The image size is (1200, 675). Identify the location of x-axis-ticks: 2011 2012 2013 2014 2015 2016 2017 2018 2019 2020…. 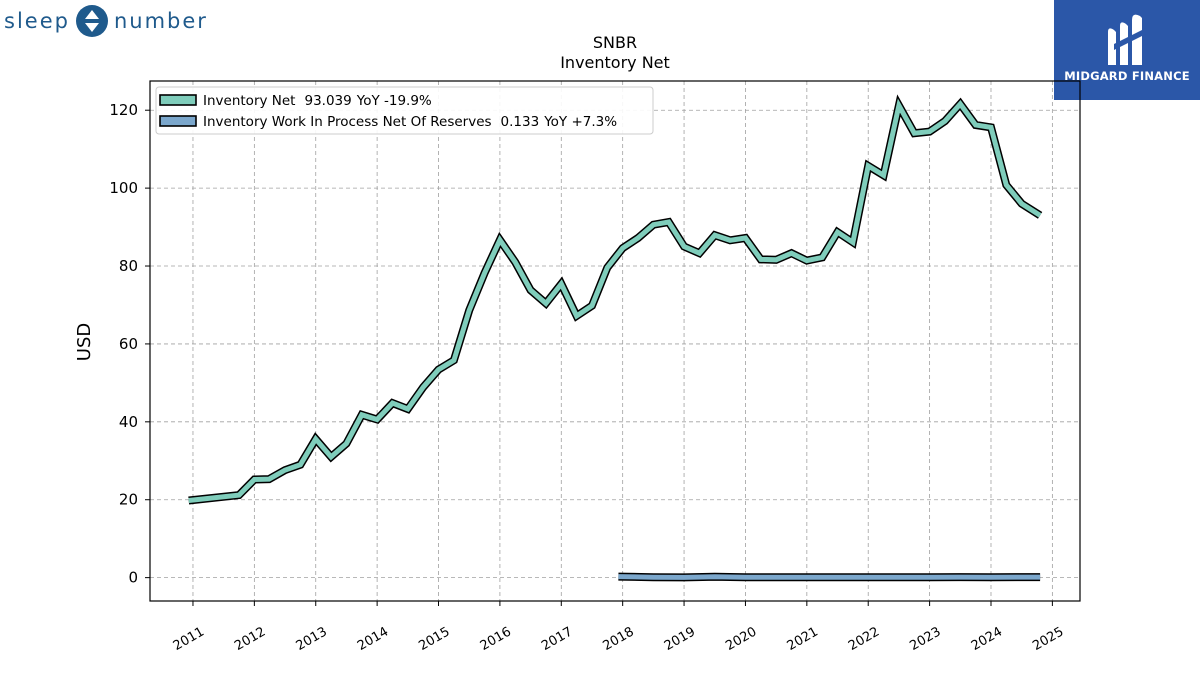
(618, 627).